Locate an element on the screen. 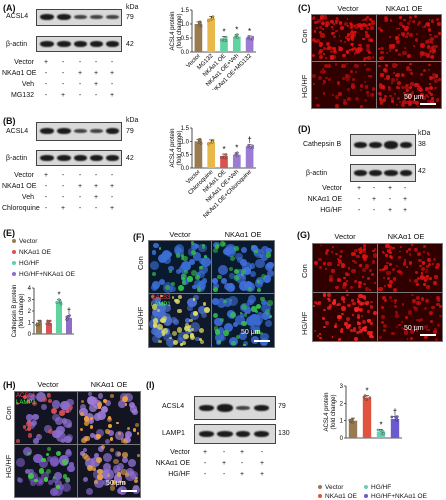 The height and width of the screenshot is (500, 446). y-tick-label: 0.0 is located at coordinates (185, 169).